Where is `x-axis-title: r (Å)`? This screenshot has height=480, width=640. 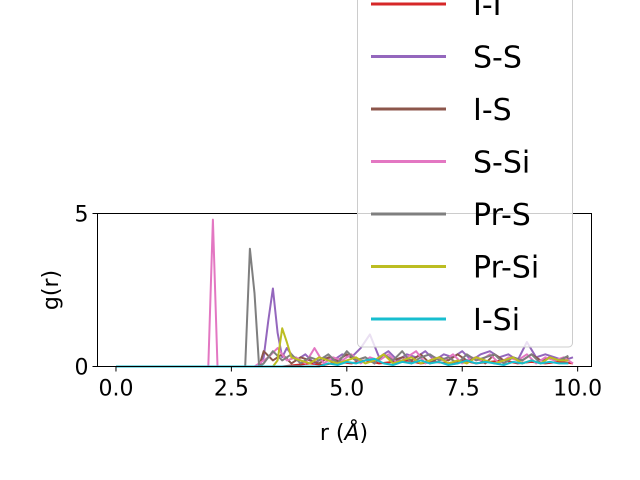
x-axis-title: r (Å) is located at coordinates (344, 432).